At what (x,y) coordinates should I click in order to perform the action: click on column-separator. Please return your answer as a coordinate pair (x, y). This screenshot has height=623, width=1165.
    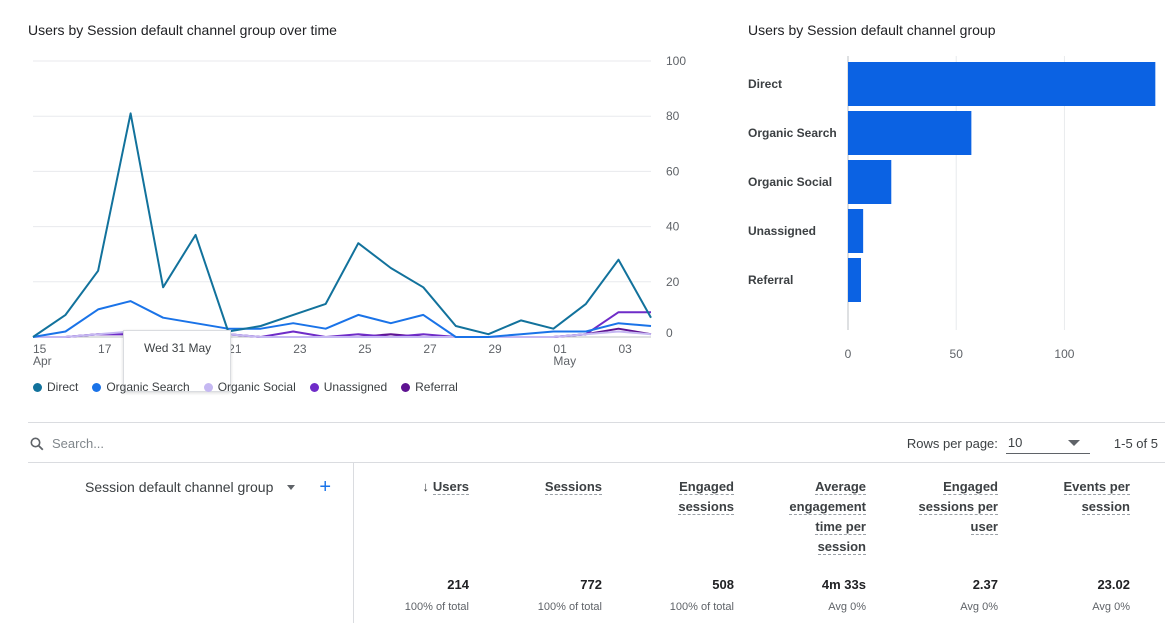
    Looking at the image, I should click on (353, 542).